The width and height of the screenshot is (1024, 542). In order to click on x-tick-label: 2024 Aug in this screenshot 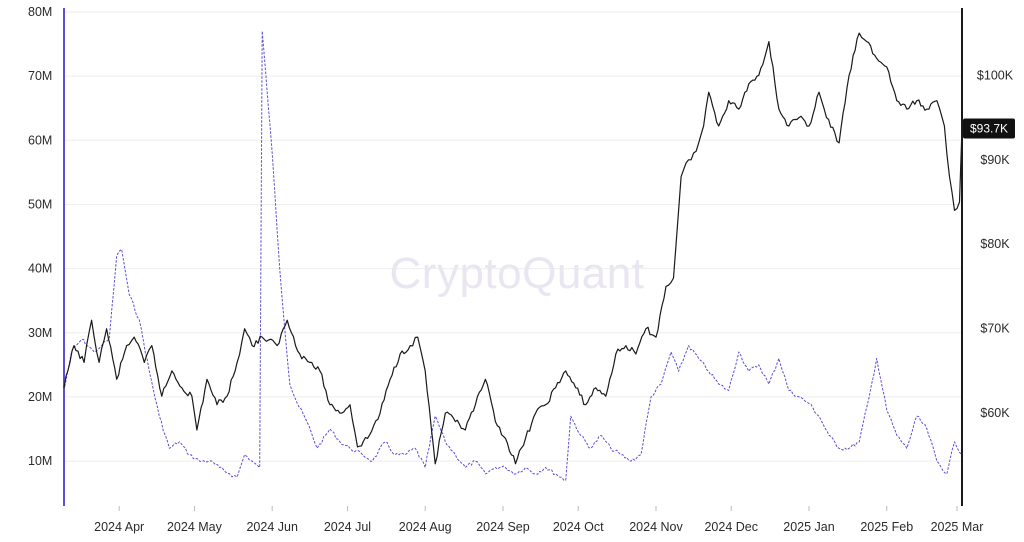, I will do `click(425, 527)`.